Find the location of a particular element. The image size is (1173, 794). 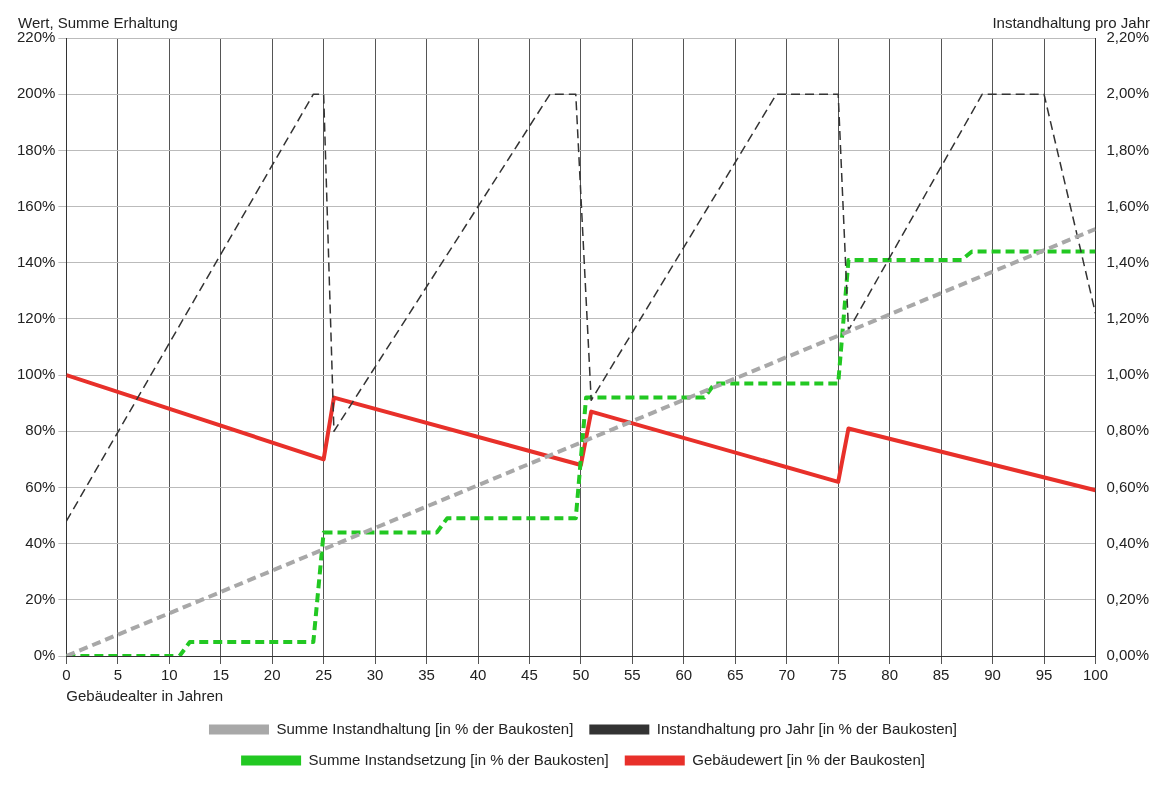

x-tick-label: 80 is located at coordinates (889, 675).